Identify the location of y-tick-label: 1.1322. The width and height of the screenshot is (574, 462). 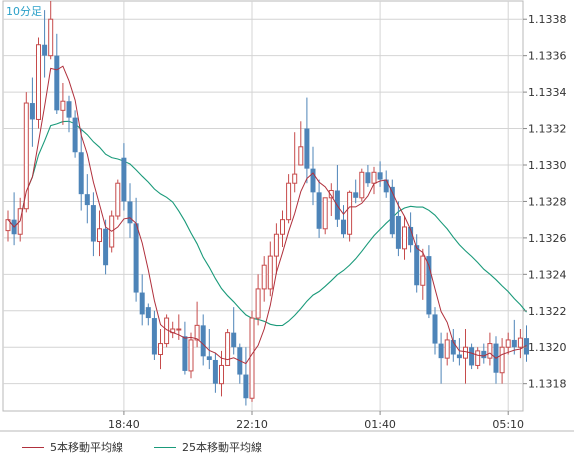
(547, 311).